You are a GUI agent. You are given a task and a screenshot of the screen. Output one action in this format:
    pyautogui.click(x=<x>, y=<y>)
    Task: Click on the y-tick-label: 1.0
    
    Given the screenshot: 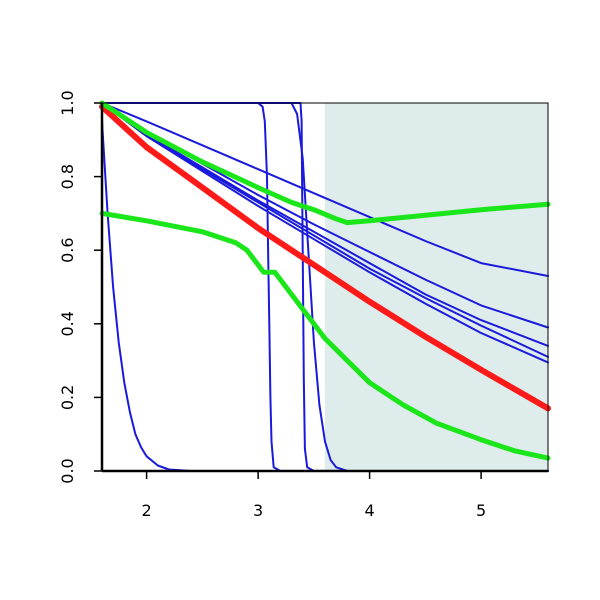 What is the action you would take?
    pyautogui.click(x=67, y=102)
    